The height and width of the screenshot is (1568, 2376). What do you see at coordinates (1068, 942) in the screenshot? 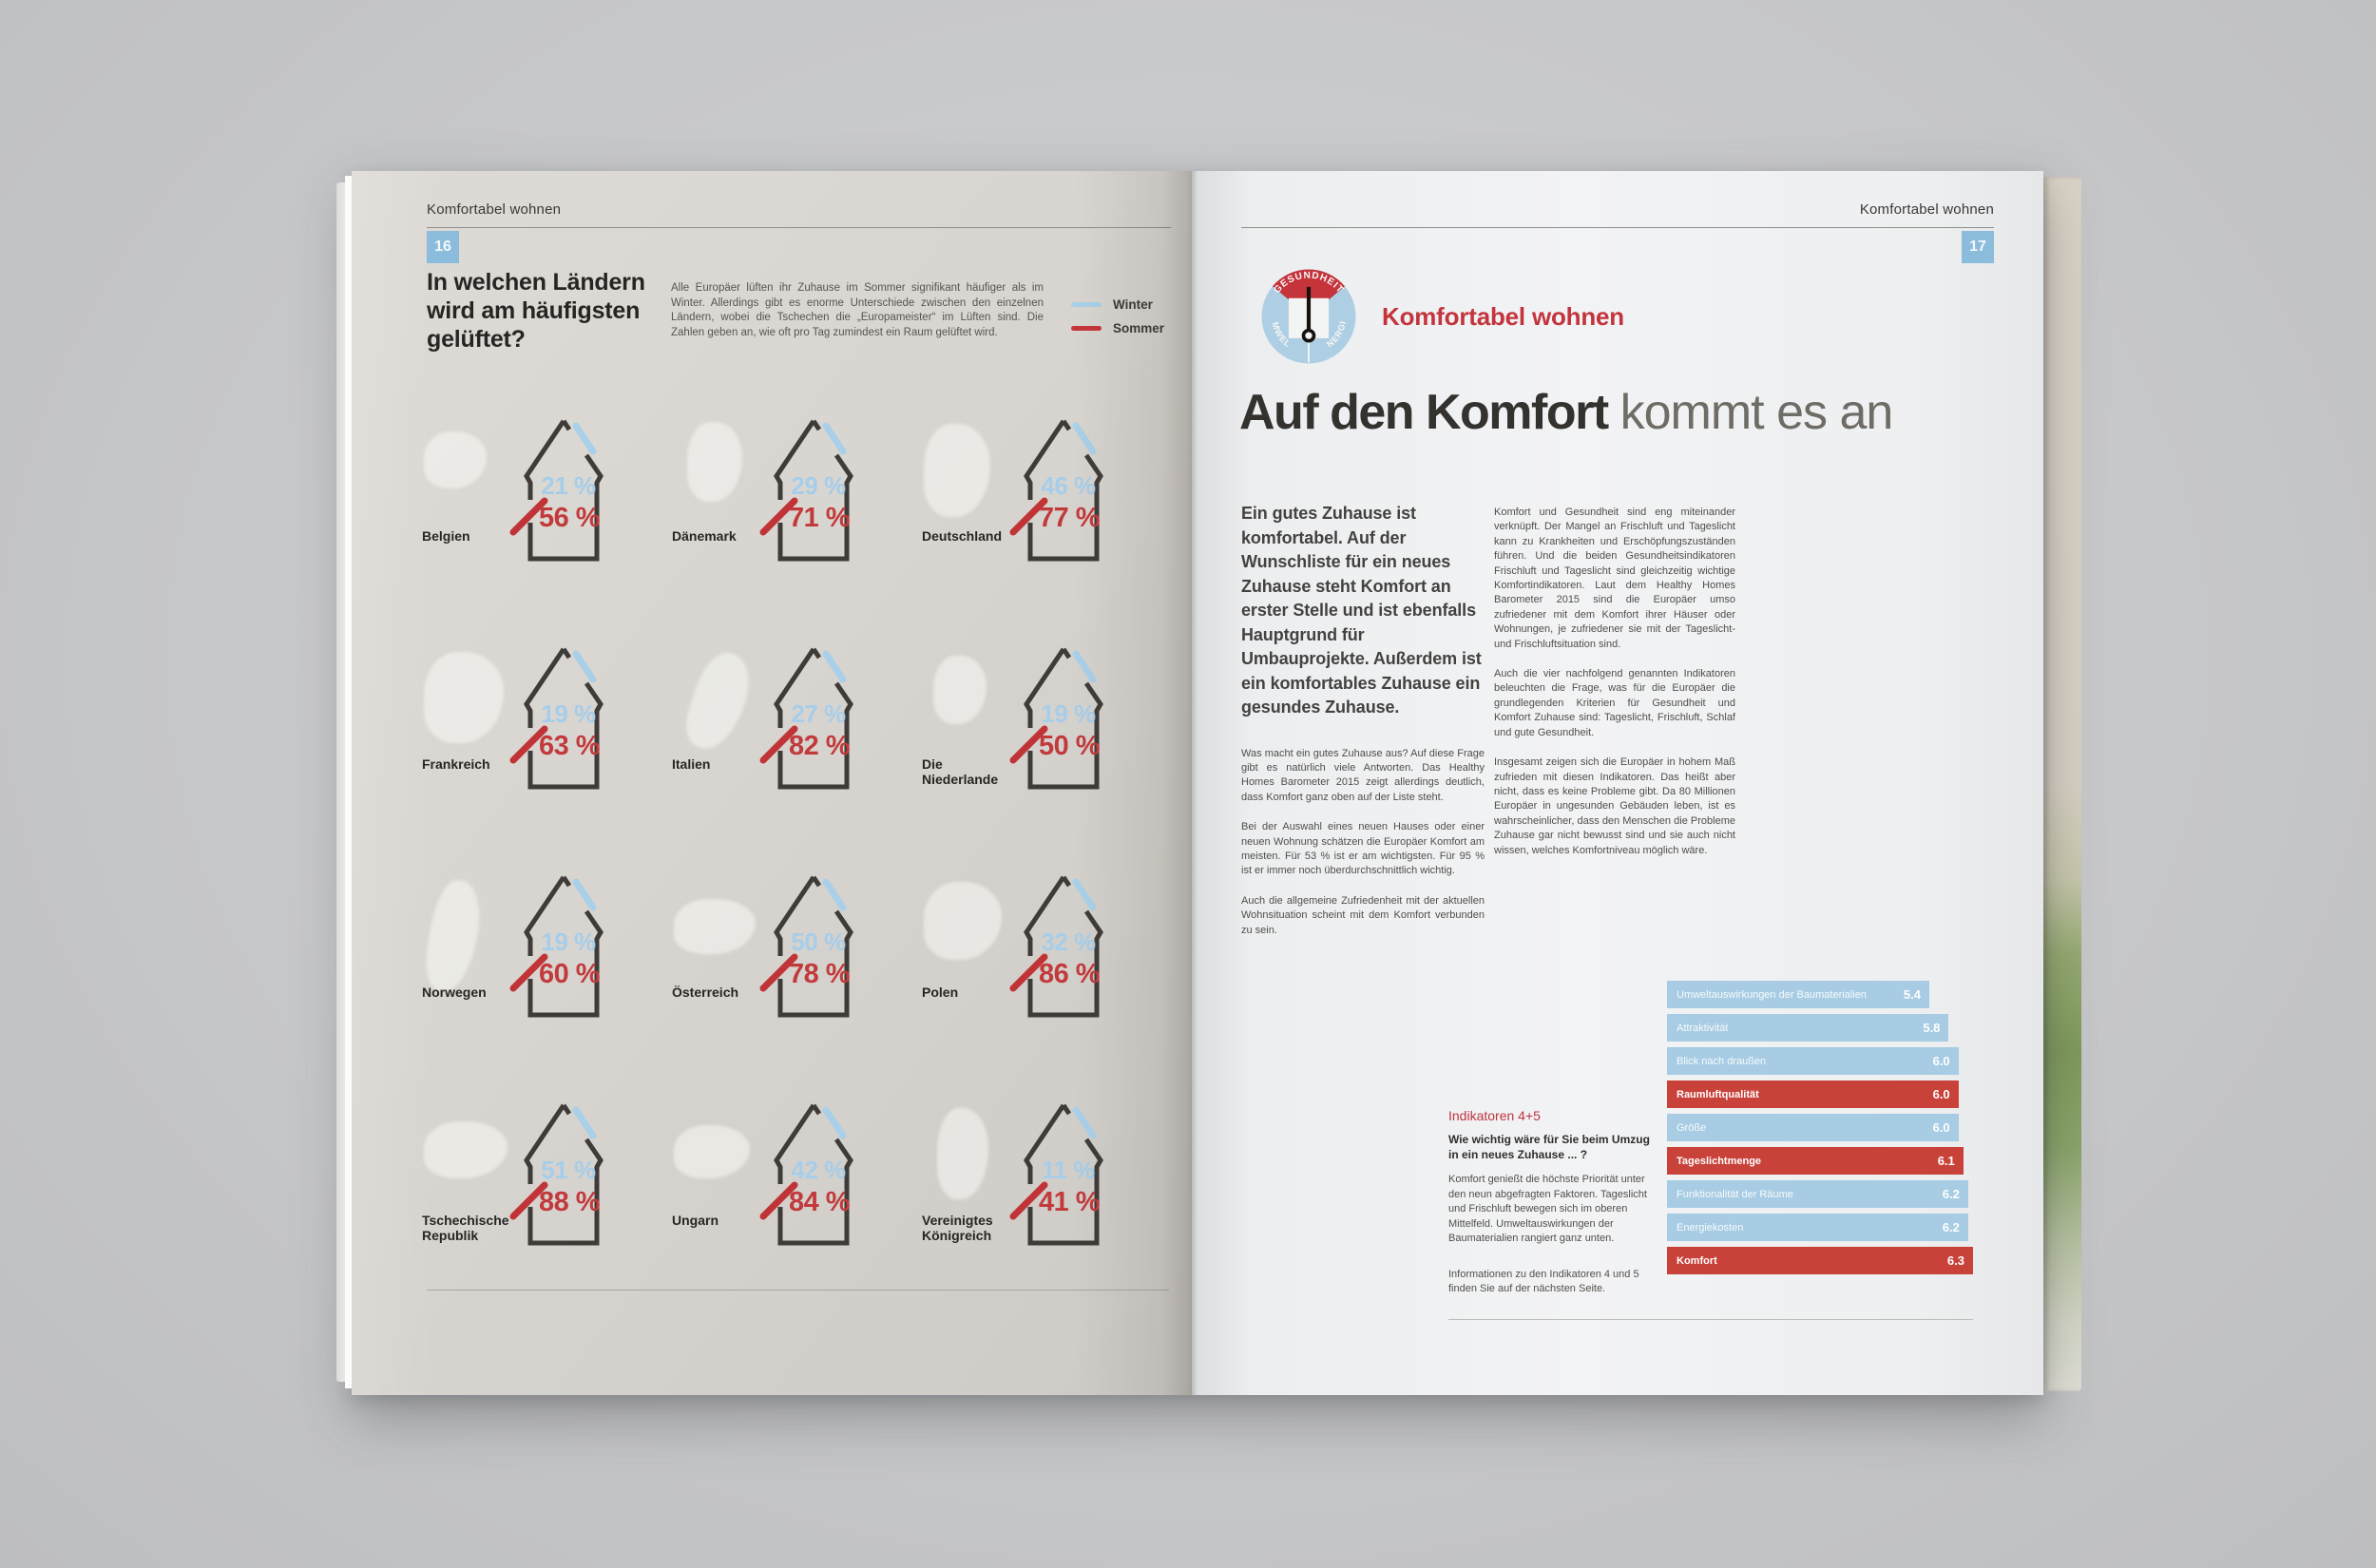
I see `winter-percentage: 32 %` at bounding box center [1068, 942].